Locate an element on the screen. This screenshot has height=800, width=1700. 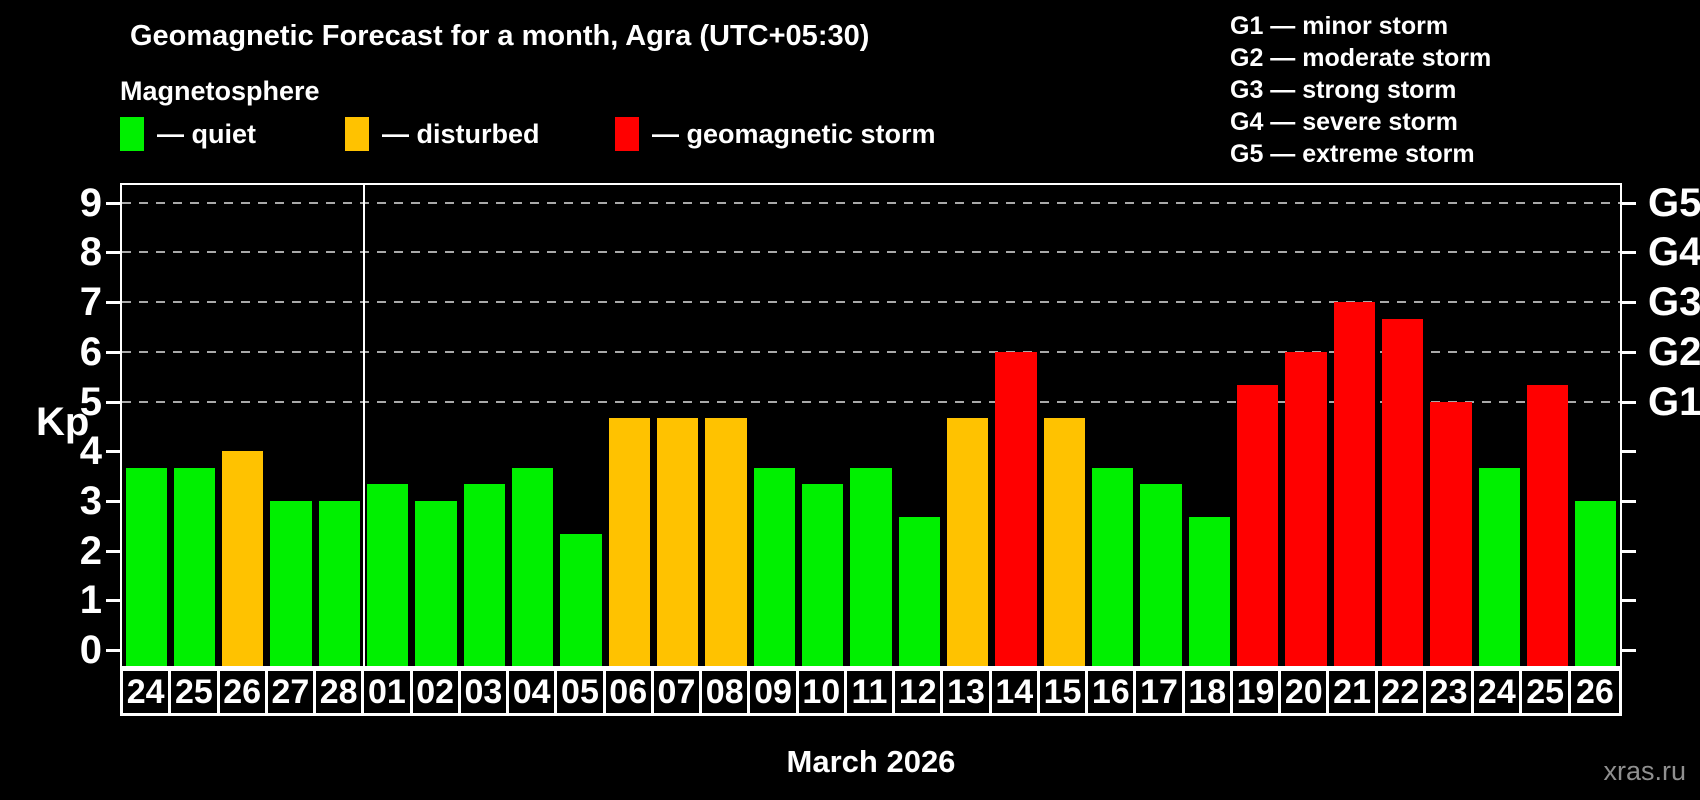
date-cell-12-16: 12 is located at coordinates (919, 692).